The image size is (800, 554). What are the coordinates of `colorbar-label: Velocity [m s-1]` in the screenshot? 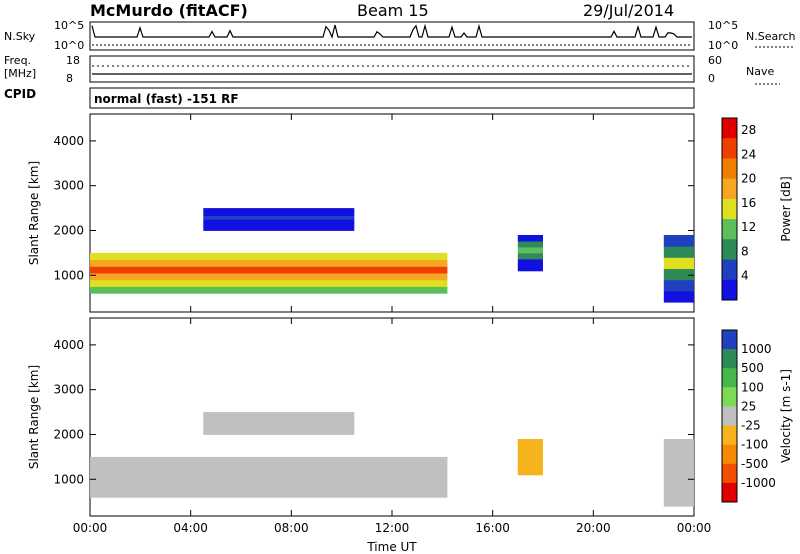 It's located at (786, 416).